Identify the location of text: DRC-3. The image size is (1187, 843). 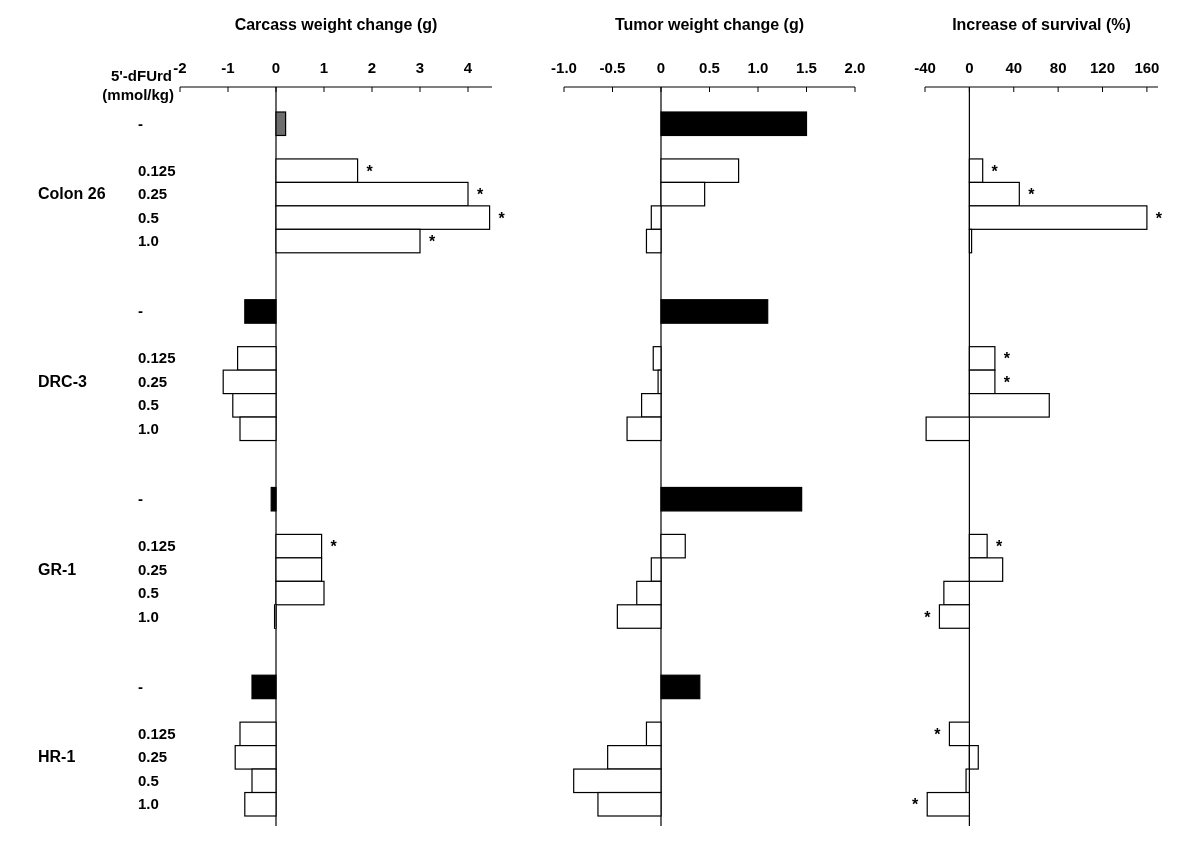
(62, 381).